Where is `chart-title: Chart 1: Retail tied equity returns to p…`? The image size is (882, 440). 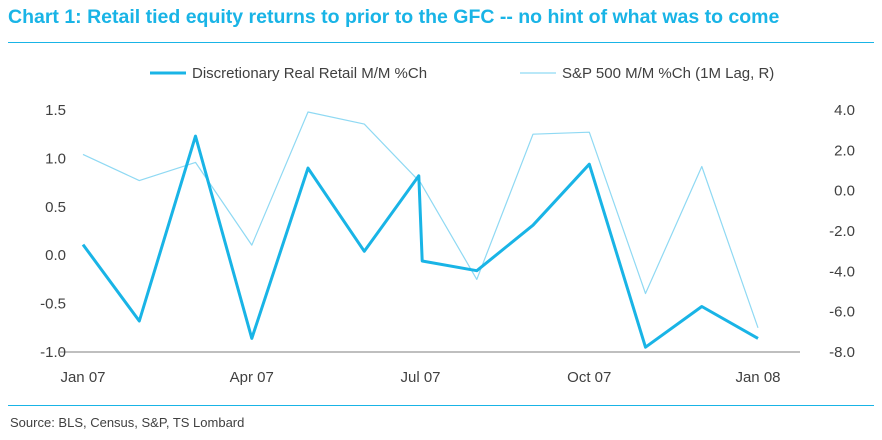
chart-title: Chart 1: Retail tied equity returns to p… is located at coordinates (394, 17).